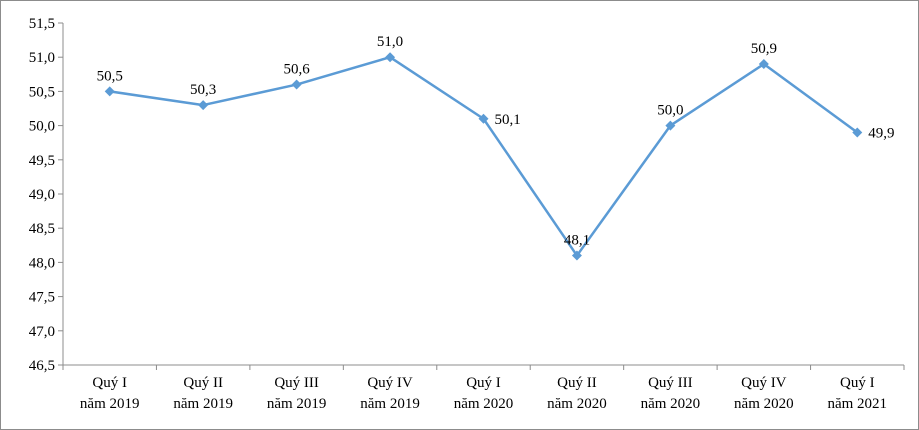 The height and width of the screenshot is (430, 919). I want to click on data-label: 48,1, so click(577, 241).